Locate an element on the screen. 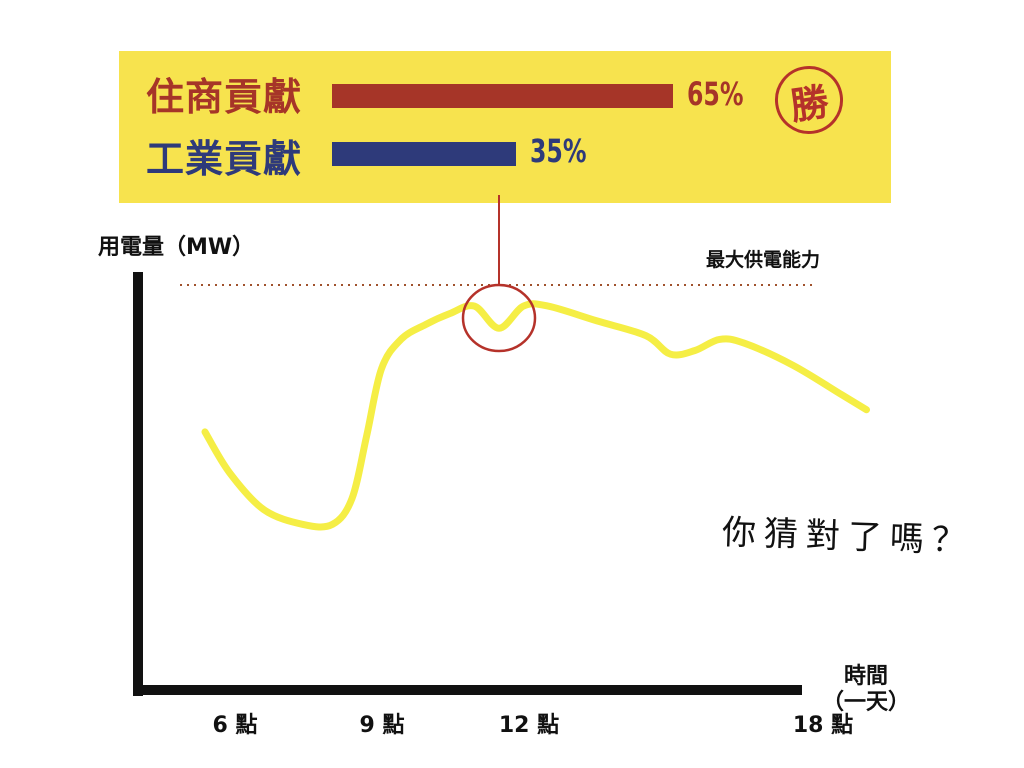 Image resolution: width=1024 pixels, height=768 pixels. industrial-percent: 35% is located at coordinates (558, 151).